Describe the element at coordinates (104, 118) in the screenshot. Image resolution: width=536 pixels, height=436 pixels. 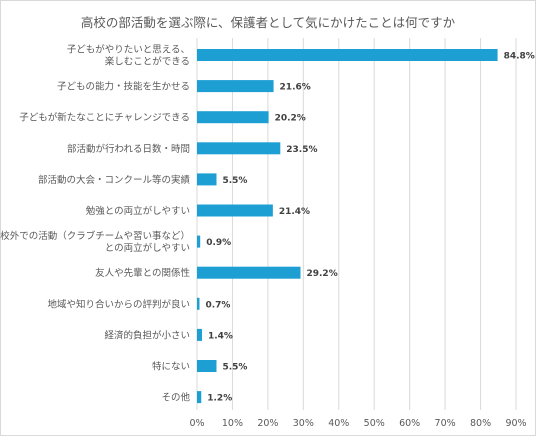
I see `category-label: 子どもが新たなことにチャレンジできる` at that location.